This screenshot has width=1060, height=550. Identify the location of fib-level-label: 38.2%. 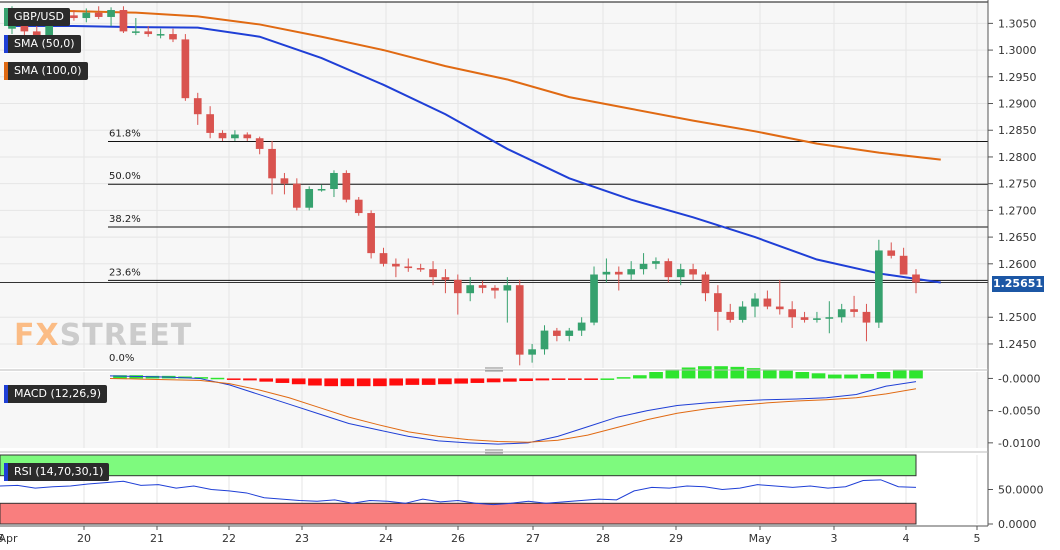
(125, 219).